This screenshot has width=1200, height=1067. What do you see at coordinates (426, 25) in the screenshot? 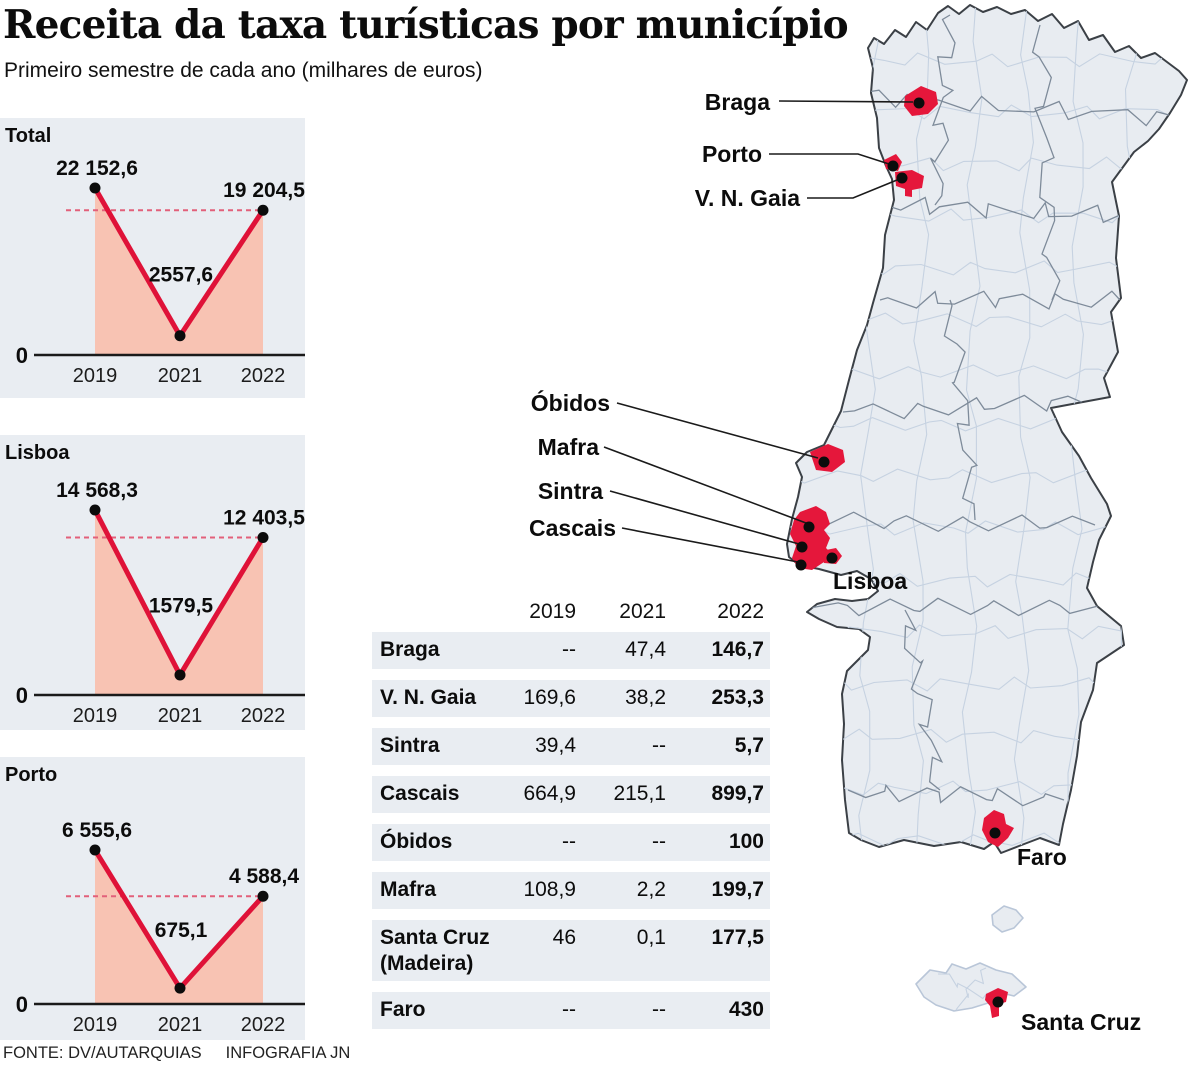
I see `page-title: Receita da taxa turísticas por município` at bounding box center [426, 25].